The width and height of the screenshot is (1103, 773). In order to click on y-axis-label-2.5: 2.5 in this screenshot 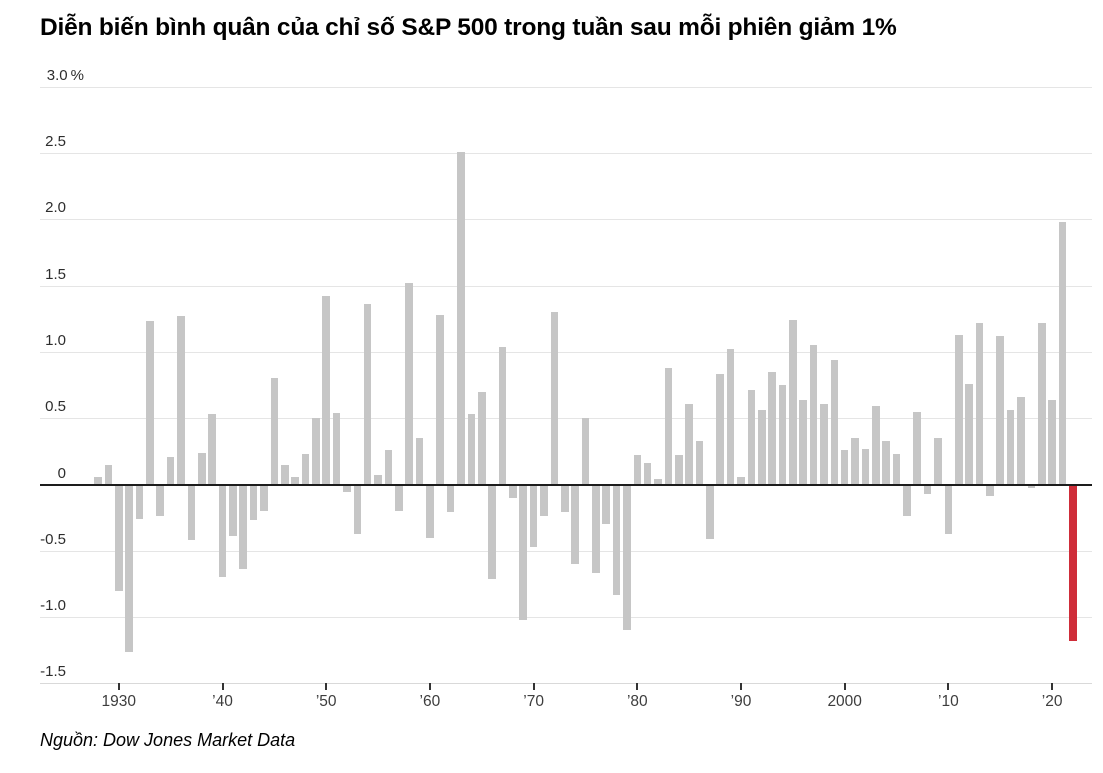, I will do `click(55, 141)`.